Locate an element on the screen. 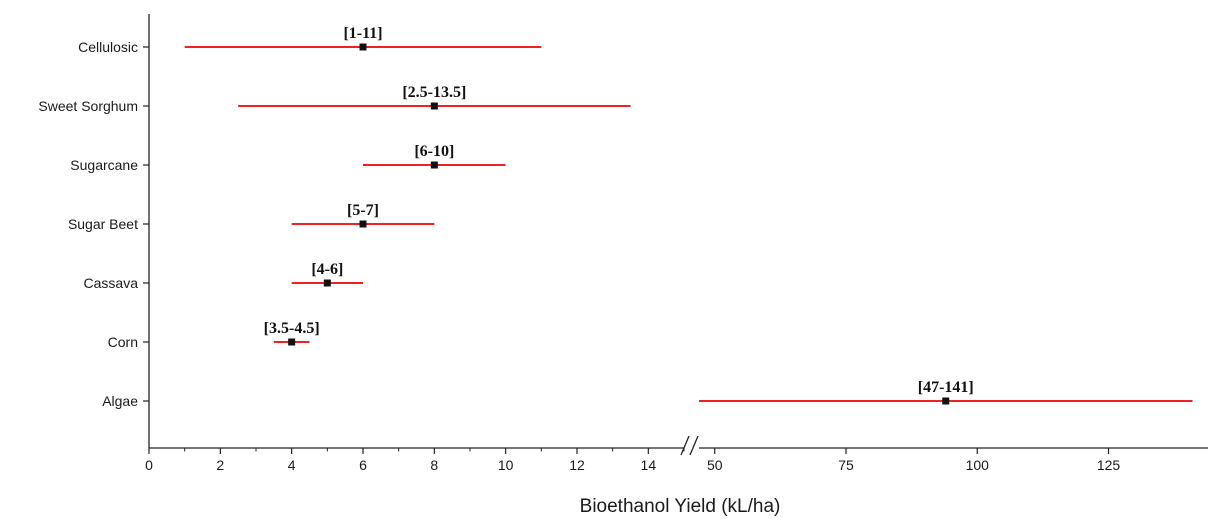  midpoint-marker-sugar-beet is located at coordinates (363, 224).